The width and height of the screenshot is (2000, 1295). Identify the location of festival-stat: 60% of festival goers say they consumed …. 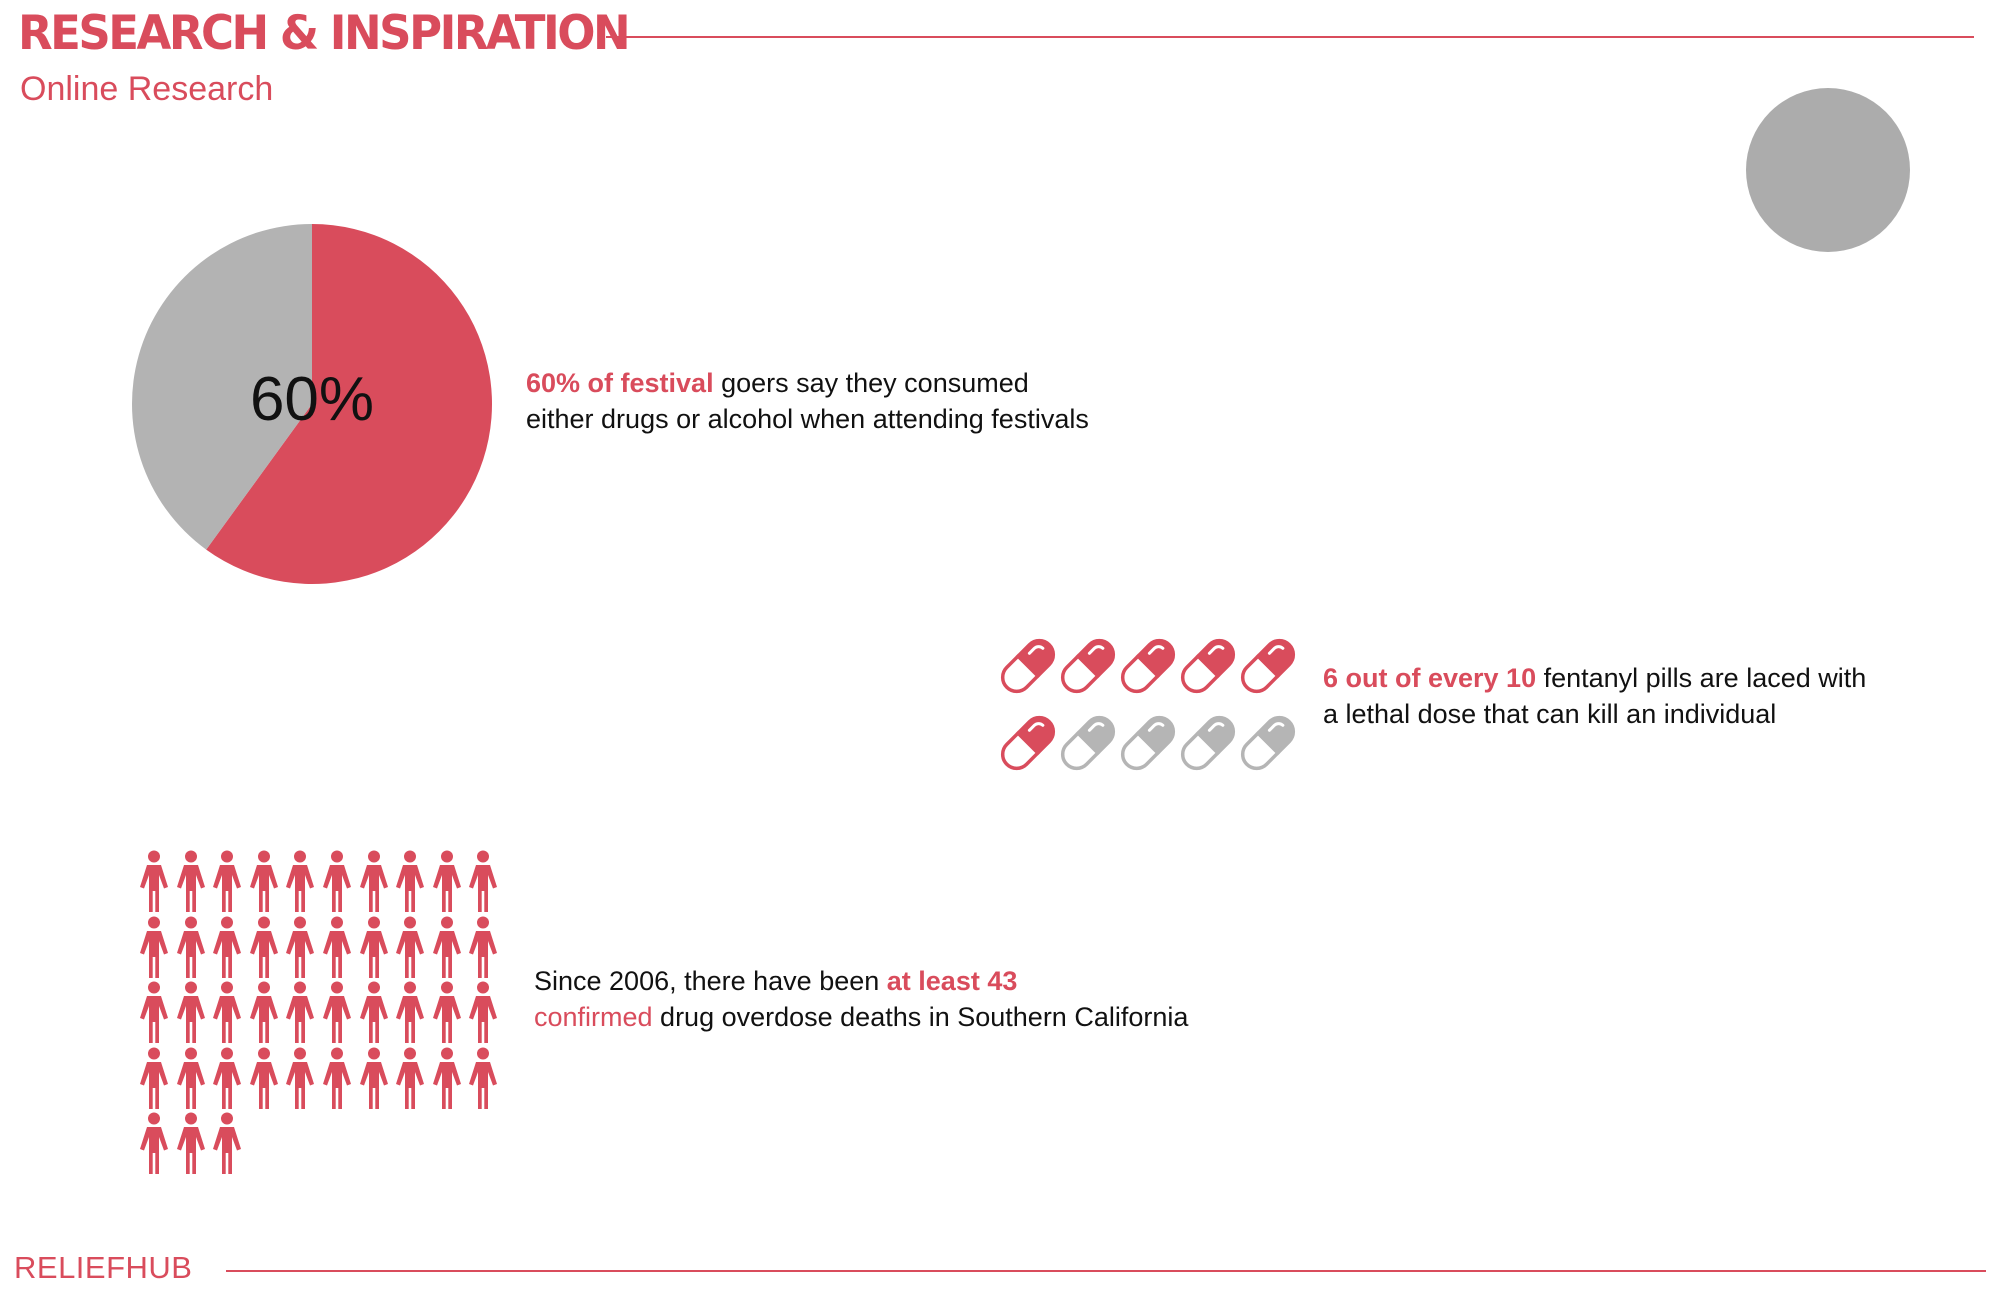
(807, 401).